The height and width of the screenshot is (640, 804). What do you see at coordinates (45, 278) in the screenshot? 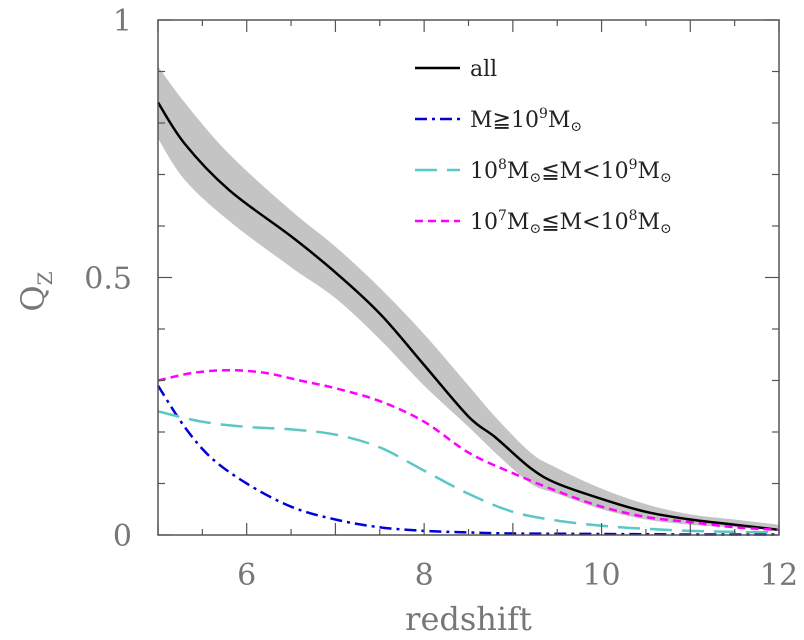
I see `y-axis-label-subscript: Z` at bounding box center [45, 278].